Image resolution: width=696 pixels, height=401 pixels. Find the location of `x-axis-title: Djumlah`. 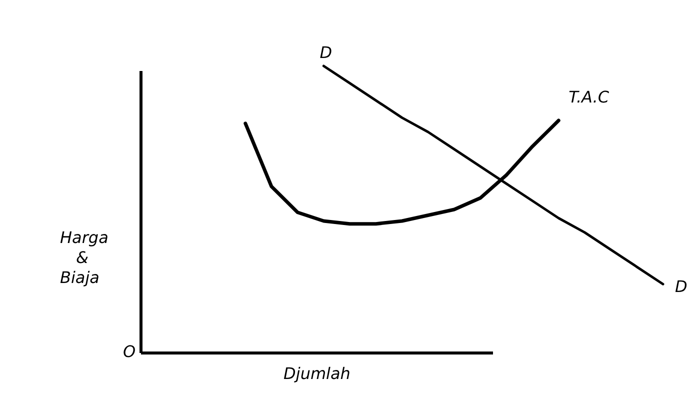

x-axis-title: Djumlah is located at coordinates (317, 373).